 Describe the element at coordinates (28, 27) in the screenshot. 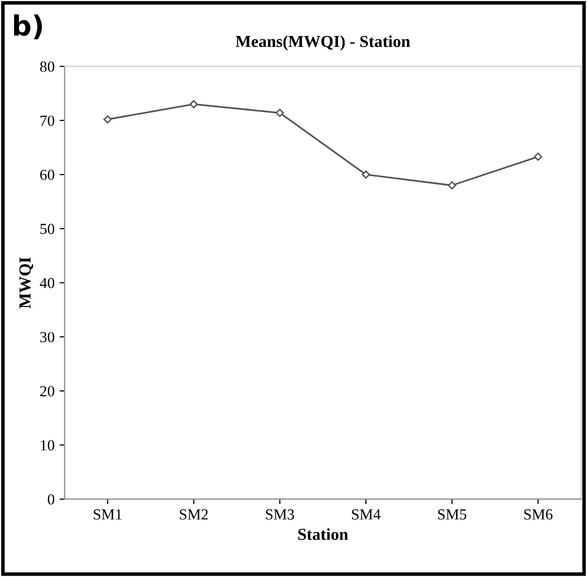

I see `text: b)` at that location.